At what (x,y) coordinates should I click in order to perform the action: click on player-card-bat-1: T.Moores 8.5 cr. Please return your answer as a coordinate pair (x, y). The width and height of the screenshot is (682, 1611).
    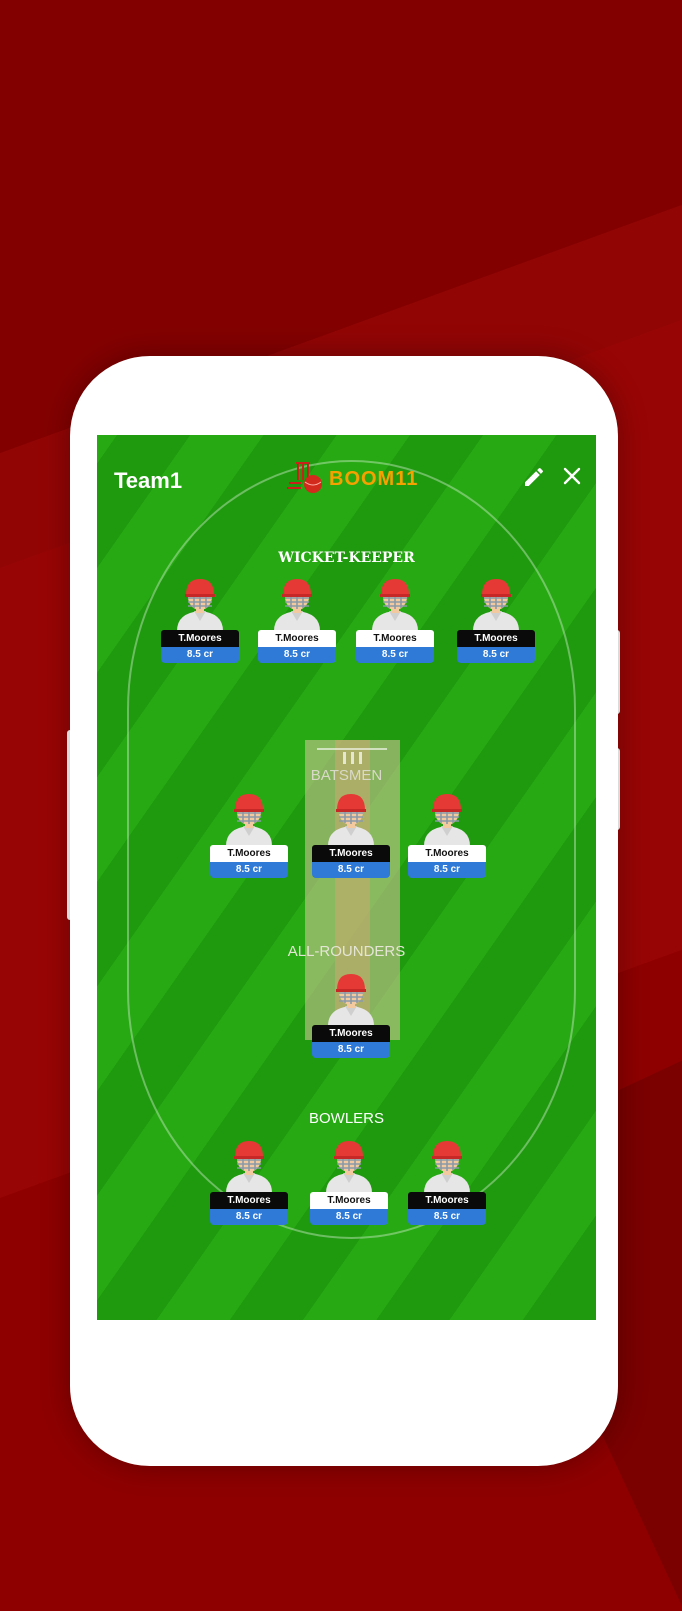
    Looking at the image, I should click on (249, 837).